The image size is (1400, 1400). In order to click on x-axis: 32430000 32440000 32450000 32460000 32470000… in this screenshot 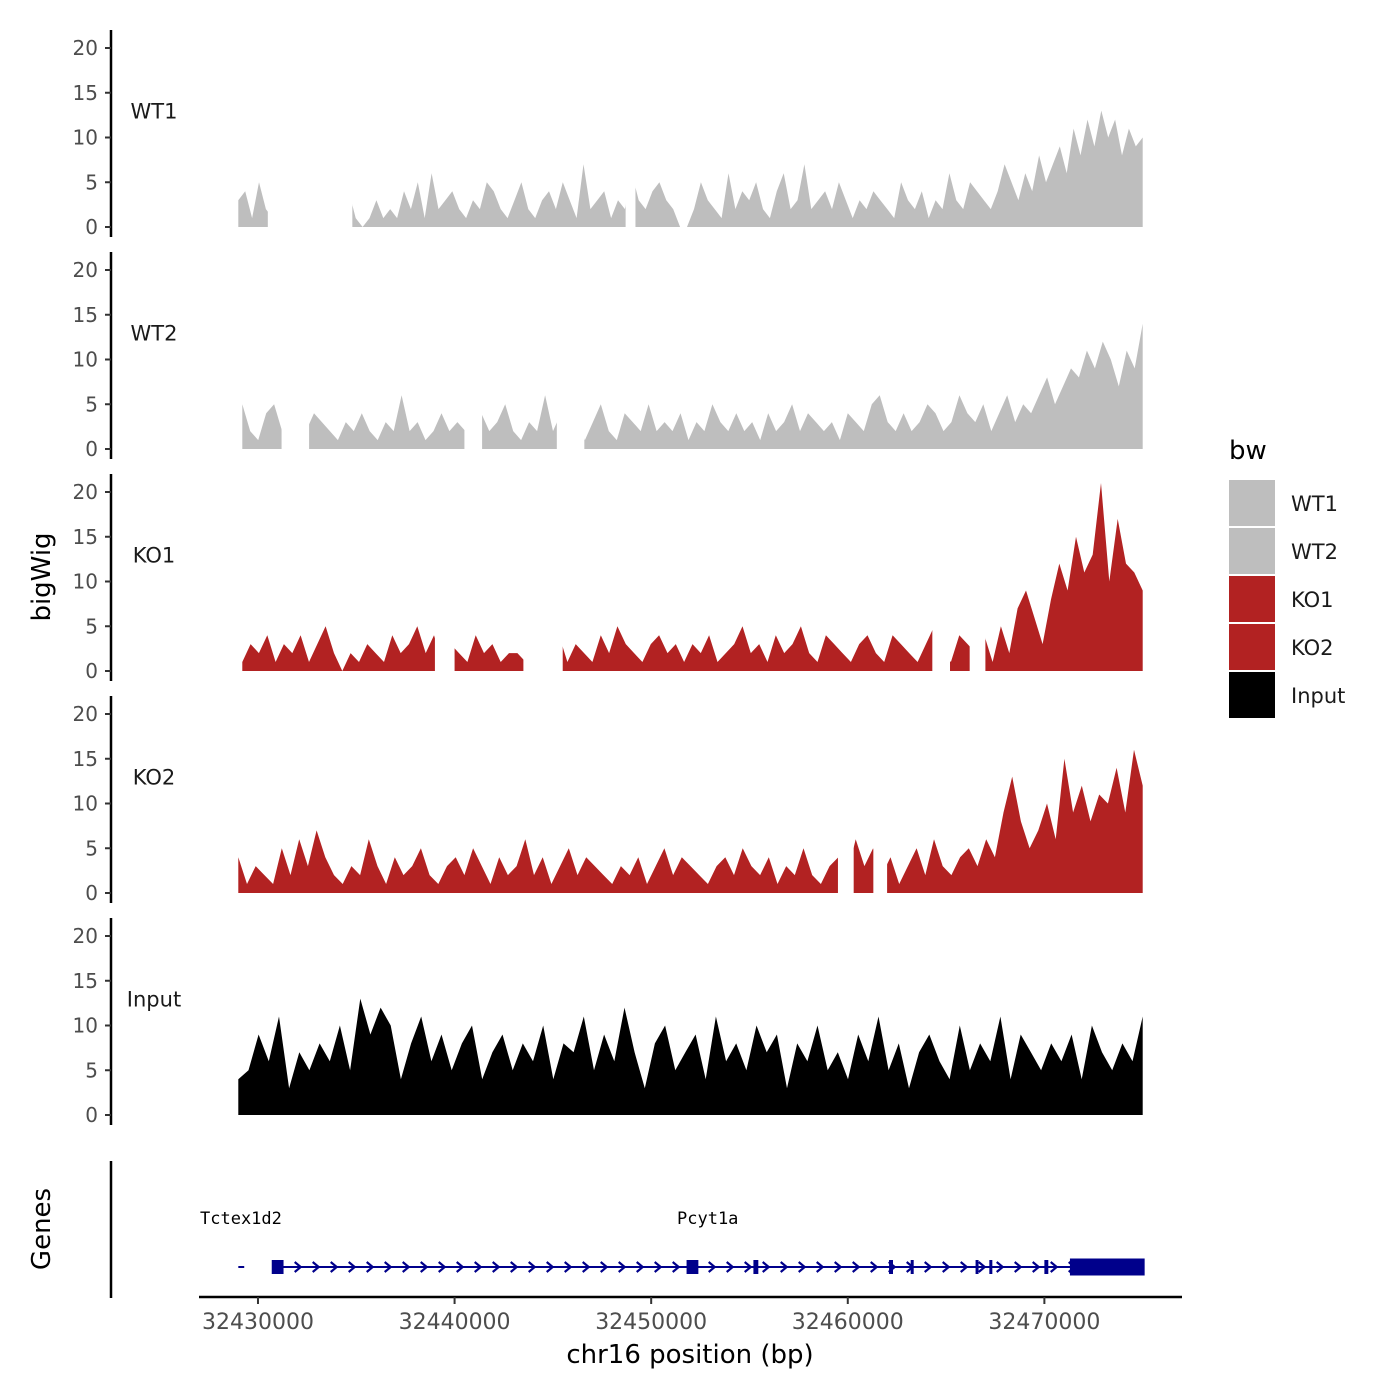, I will do `click(690, 1332)`.